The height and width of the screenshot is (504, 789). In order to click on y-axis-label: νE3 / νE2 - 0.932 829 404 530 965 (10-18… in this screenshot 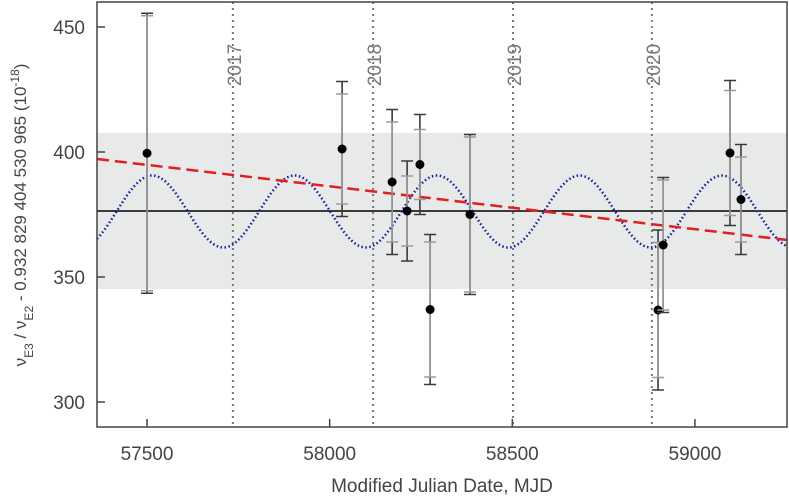, I will do `click(22, 215)`.